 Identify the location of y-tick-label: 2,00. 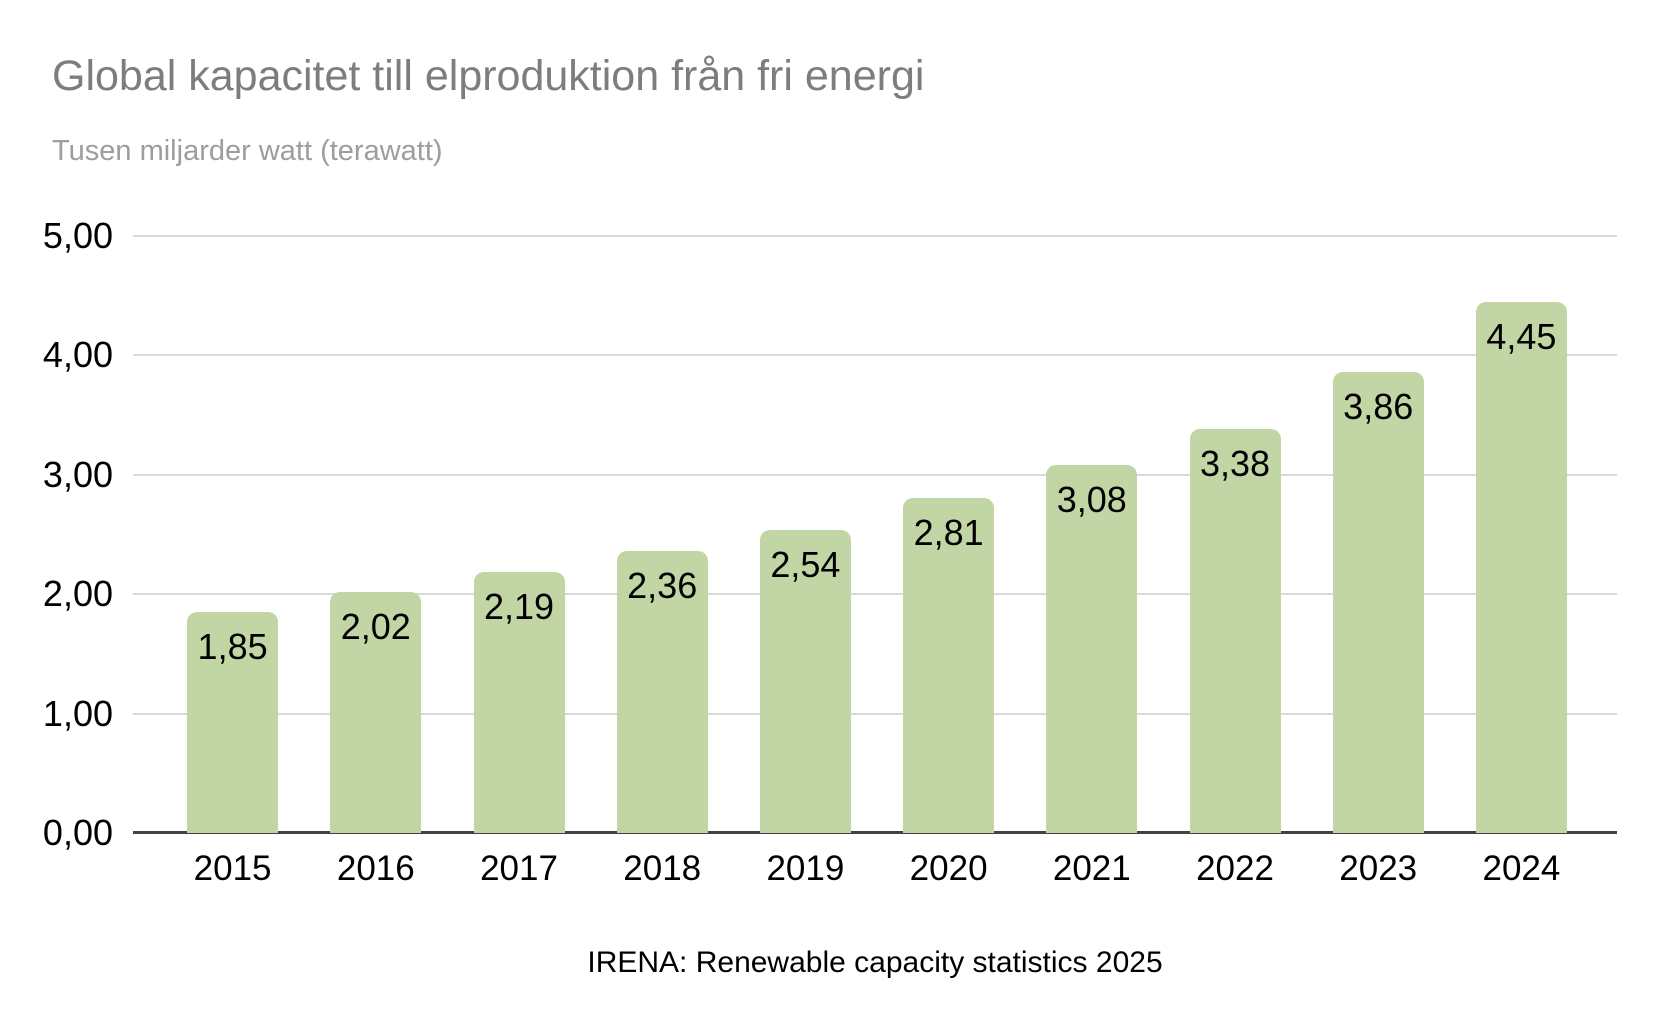
(77, 594).